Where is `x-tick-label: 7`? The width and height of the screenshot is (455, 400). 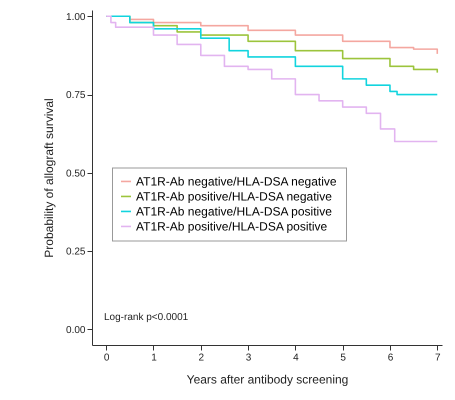 x-tick-label: 7 is located at coordinates (437, 358).